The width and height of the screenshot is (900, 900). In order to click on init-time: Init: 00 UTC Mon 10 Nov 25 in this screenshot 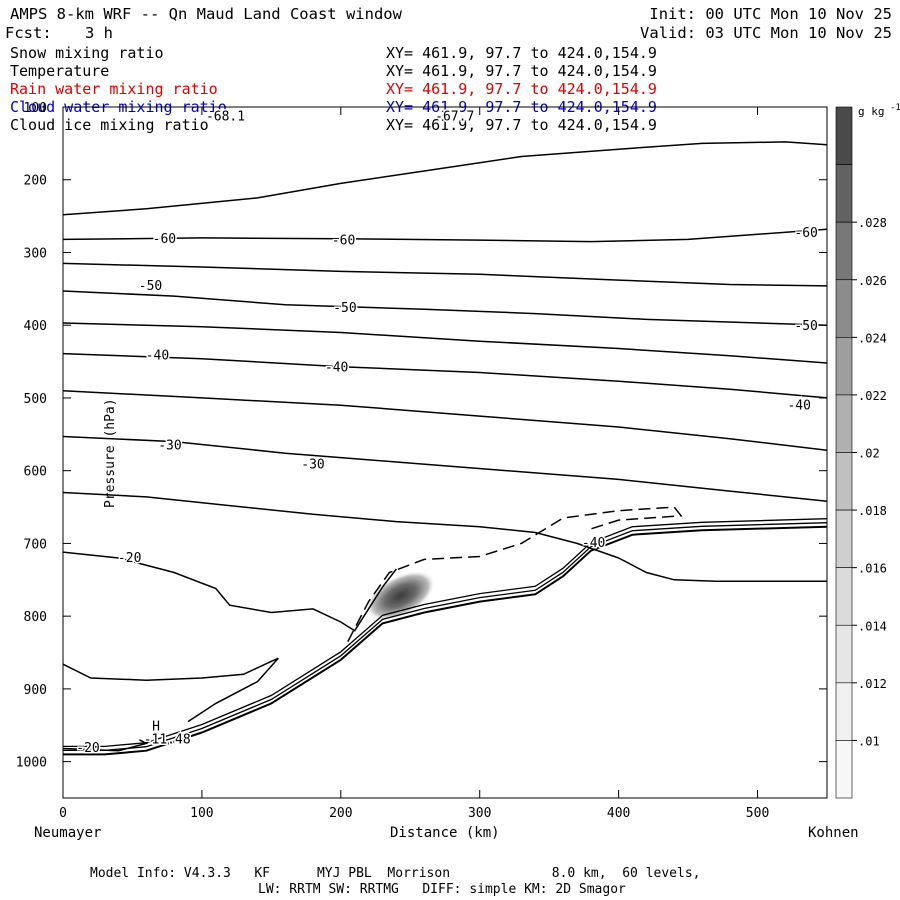, I will do `click(770, 14)`.